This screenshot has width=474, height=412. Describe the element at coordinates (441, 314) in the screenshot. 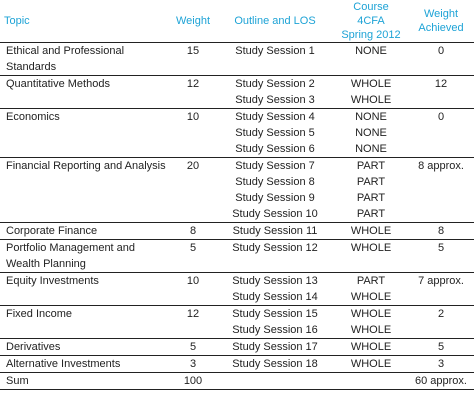

I see `achieved-cell: 2` at that location.